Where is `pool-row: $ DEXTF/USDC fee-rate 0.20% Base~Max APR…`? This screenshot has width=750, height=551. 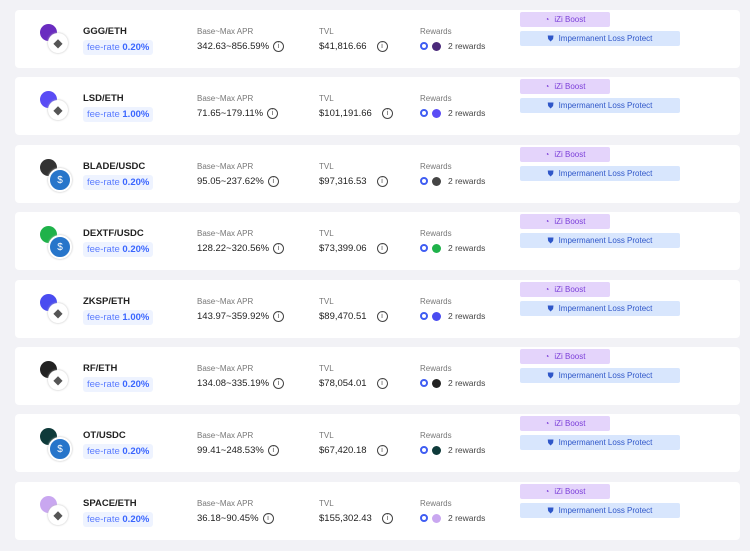
pool-row: $ DEXTF/USDC fee-rate 0.20% Base~Max APR… is located at coordinates (377, 241).